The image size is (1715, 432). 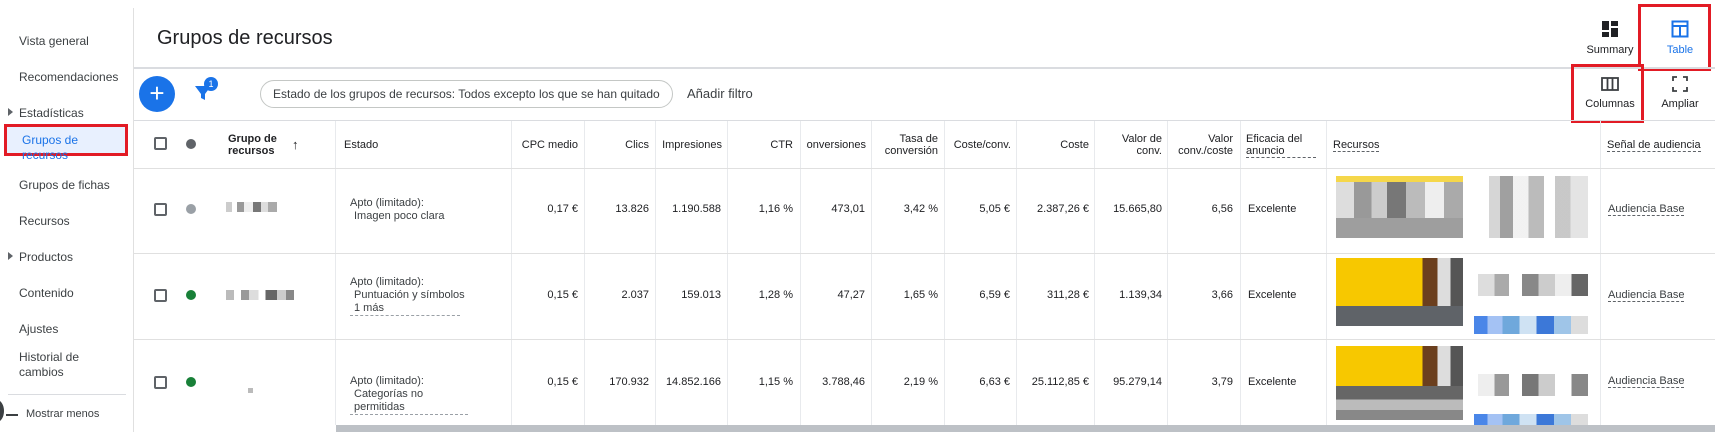 I want to click on header-impressions: Impresiones, so click(x=692, y=145).